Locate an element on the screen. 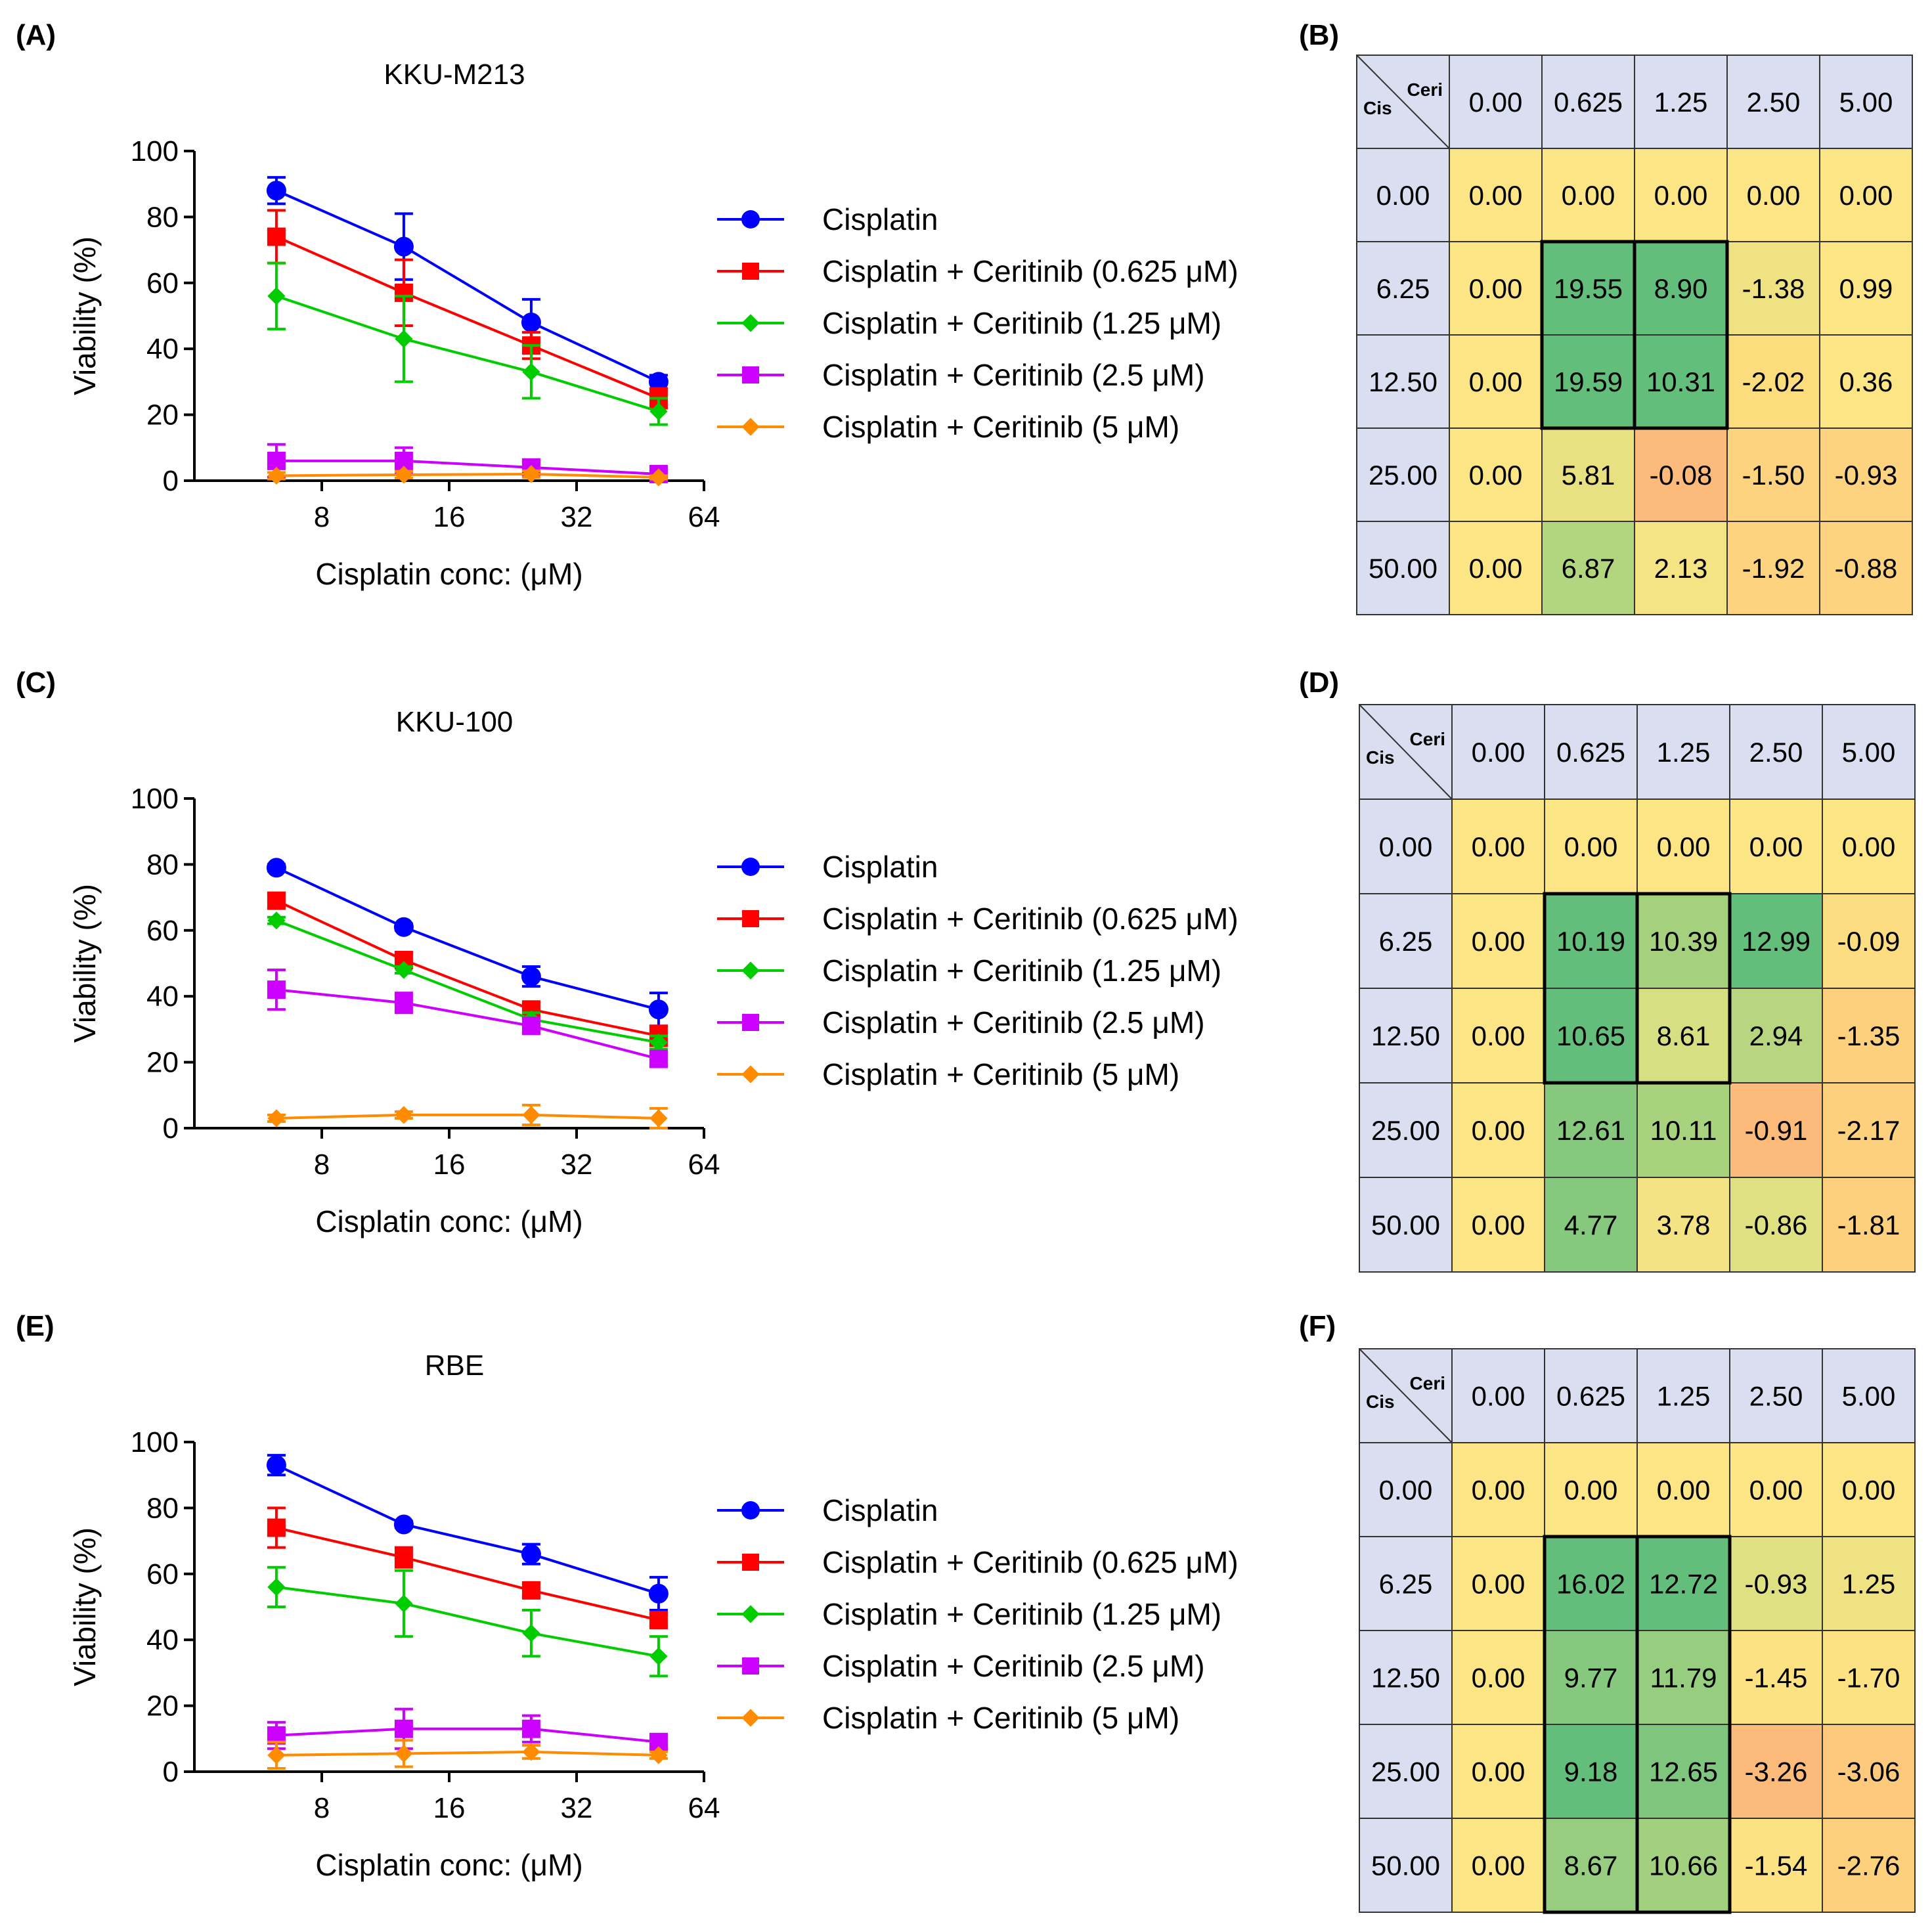 The image size is (1932, 1926). x-axis-title: Cisplatin conc: (μM) is located at coordinates (448, 1865).